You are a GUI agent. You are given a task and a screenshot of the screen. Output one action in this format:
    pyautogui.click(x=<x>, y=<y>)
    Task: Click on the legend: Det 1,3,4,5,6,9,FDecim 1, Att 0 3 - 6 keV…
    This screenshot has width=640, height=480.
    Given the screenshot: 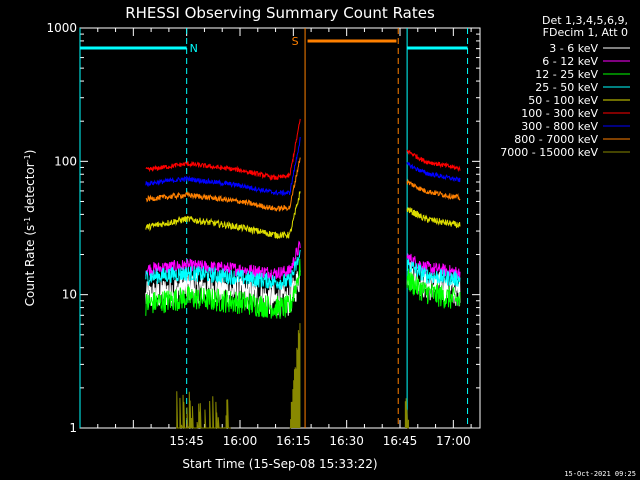 What is the action you would take?
    pyautogui.click(x=565, y=86)
    